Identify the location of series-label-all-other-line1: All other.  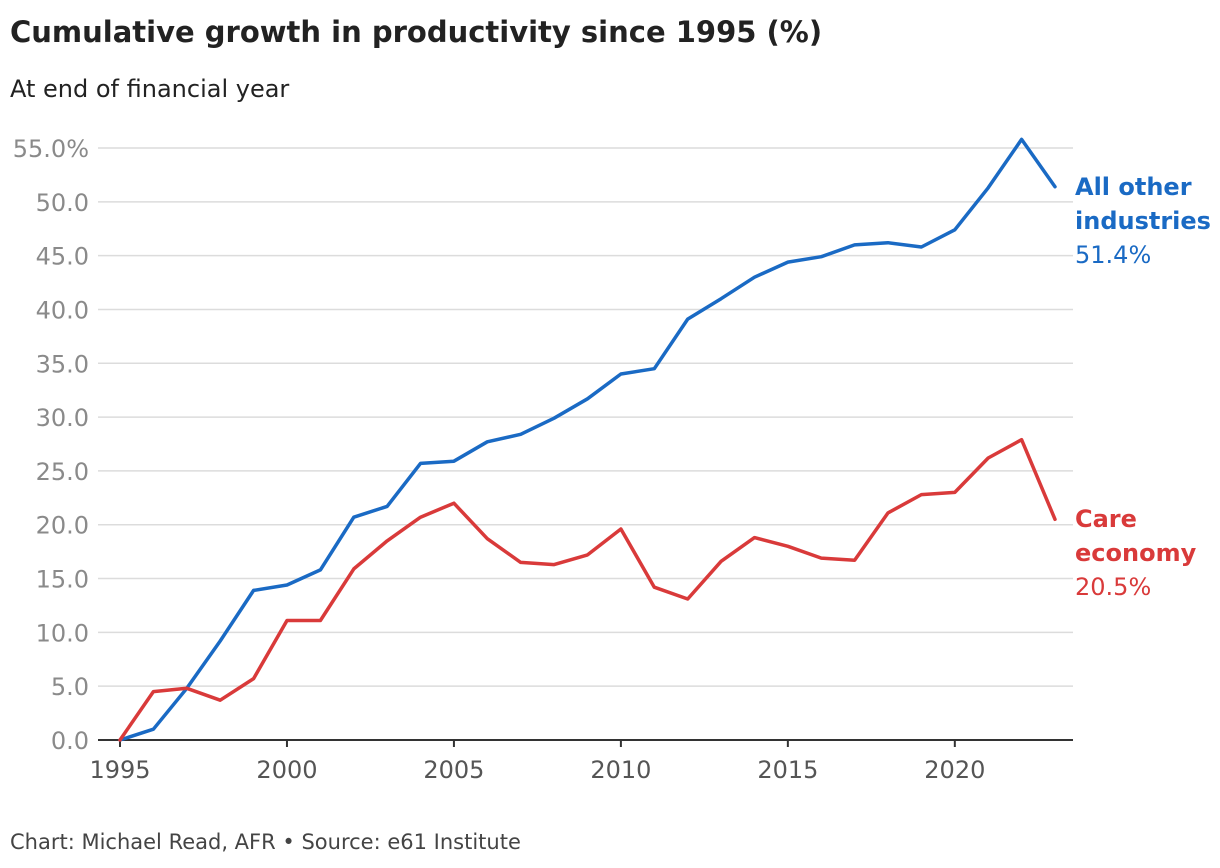
(1133, 187).